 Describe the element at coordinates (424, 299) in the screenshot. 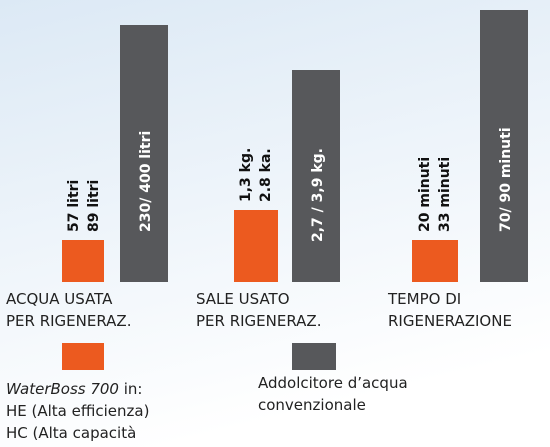

I see `category-label: TEMPO DI` at that location.